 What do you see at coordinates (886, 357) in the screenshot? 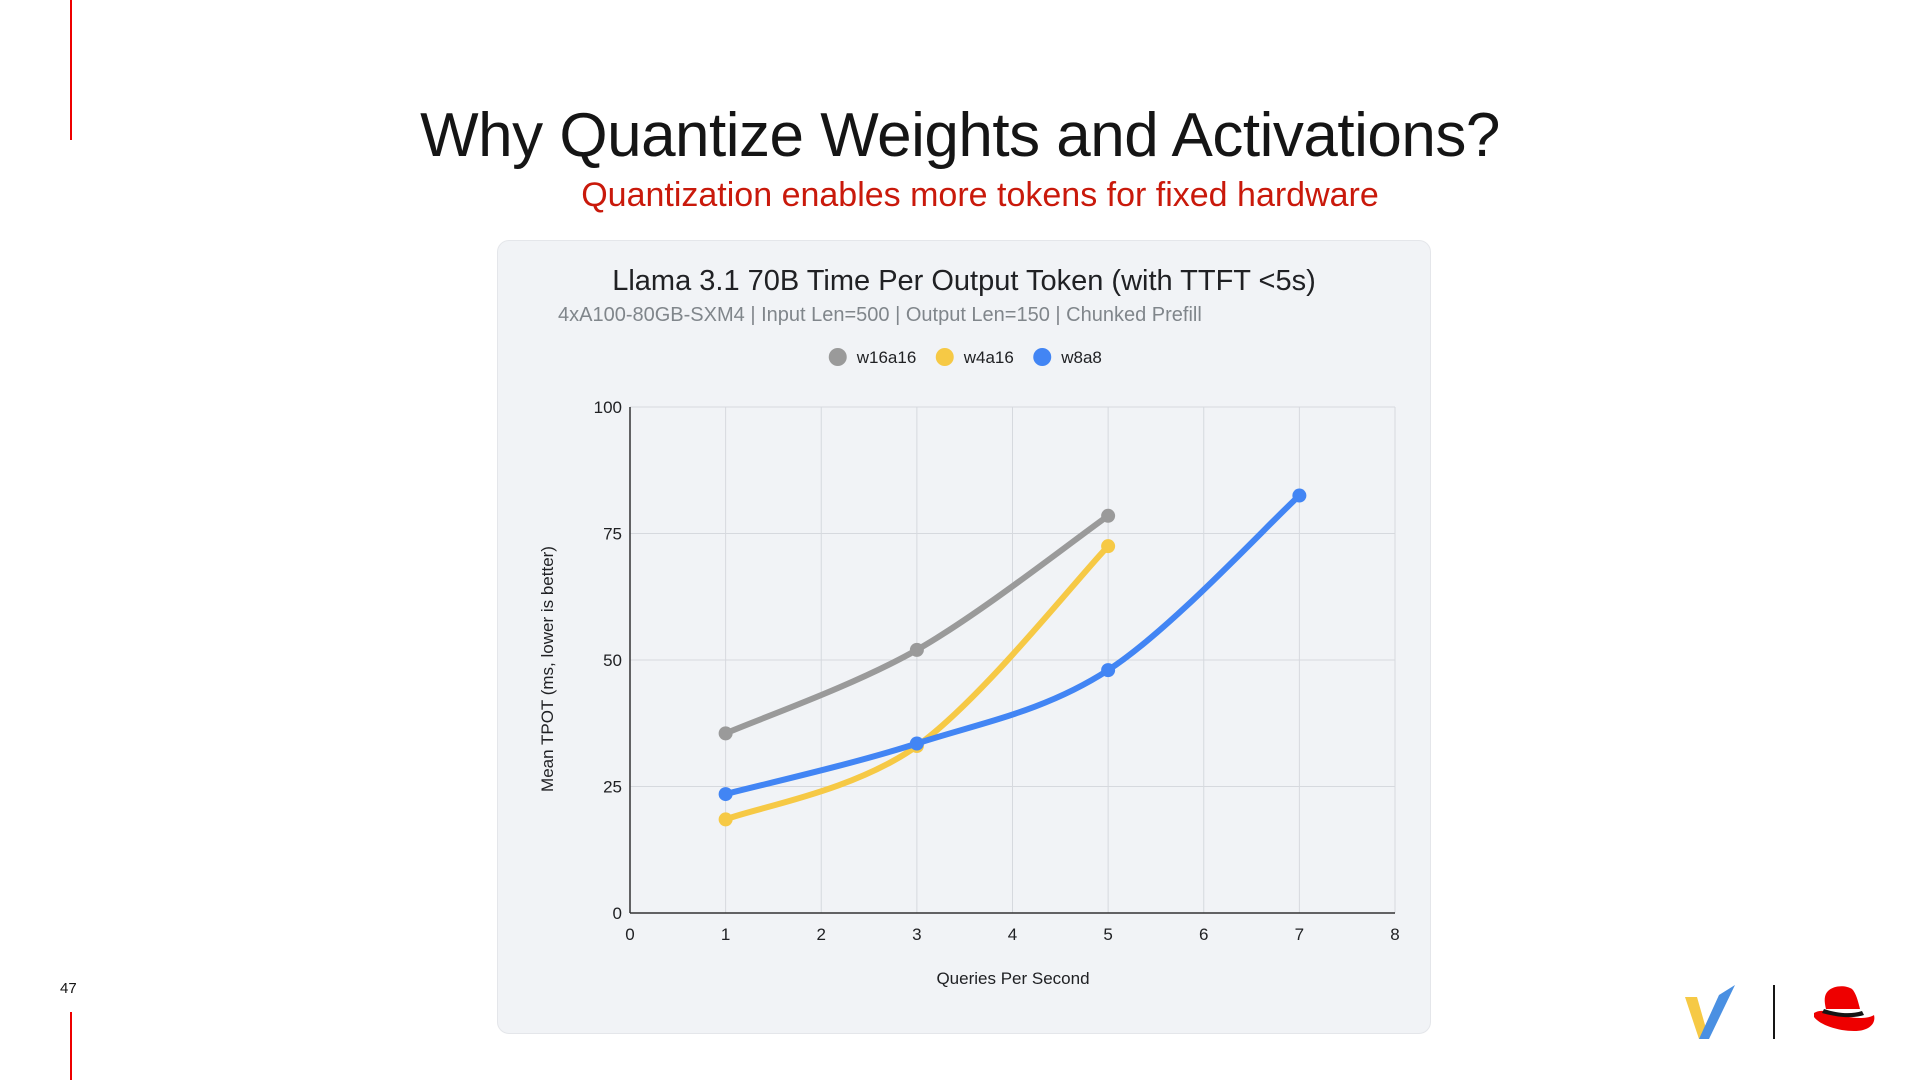
I see `legend-label-w16a16: w16a16` at bounding box center [886, 357].